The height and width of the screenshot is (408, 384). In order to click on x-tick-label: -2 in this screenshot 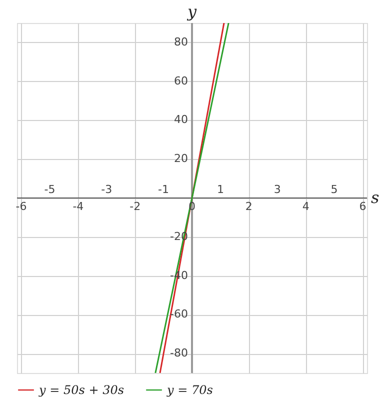, I will do `click(135, 206)`.